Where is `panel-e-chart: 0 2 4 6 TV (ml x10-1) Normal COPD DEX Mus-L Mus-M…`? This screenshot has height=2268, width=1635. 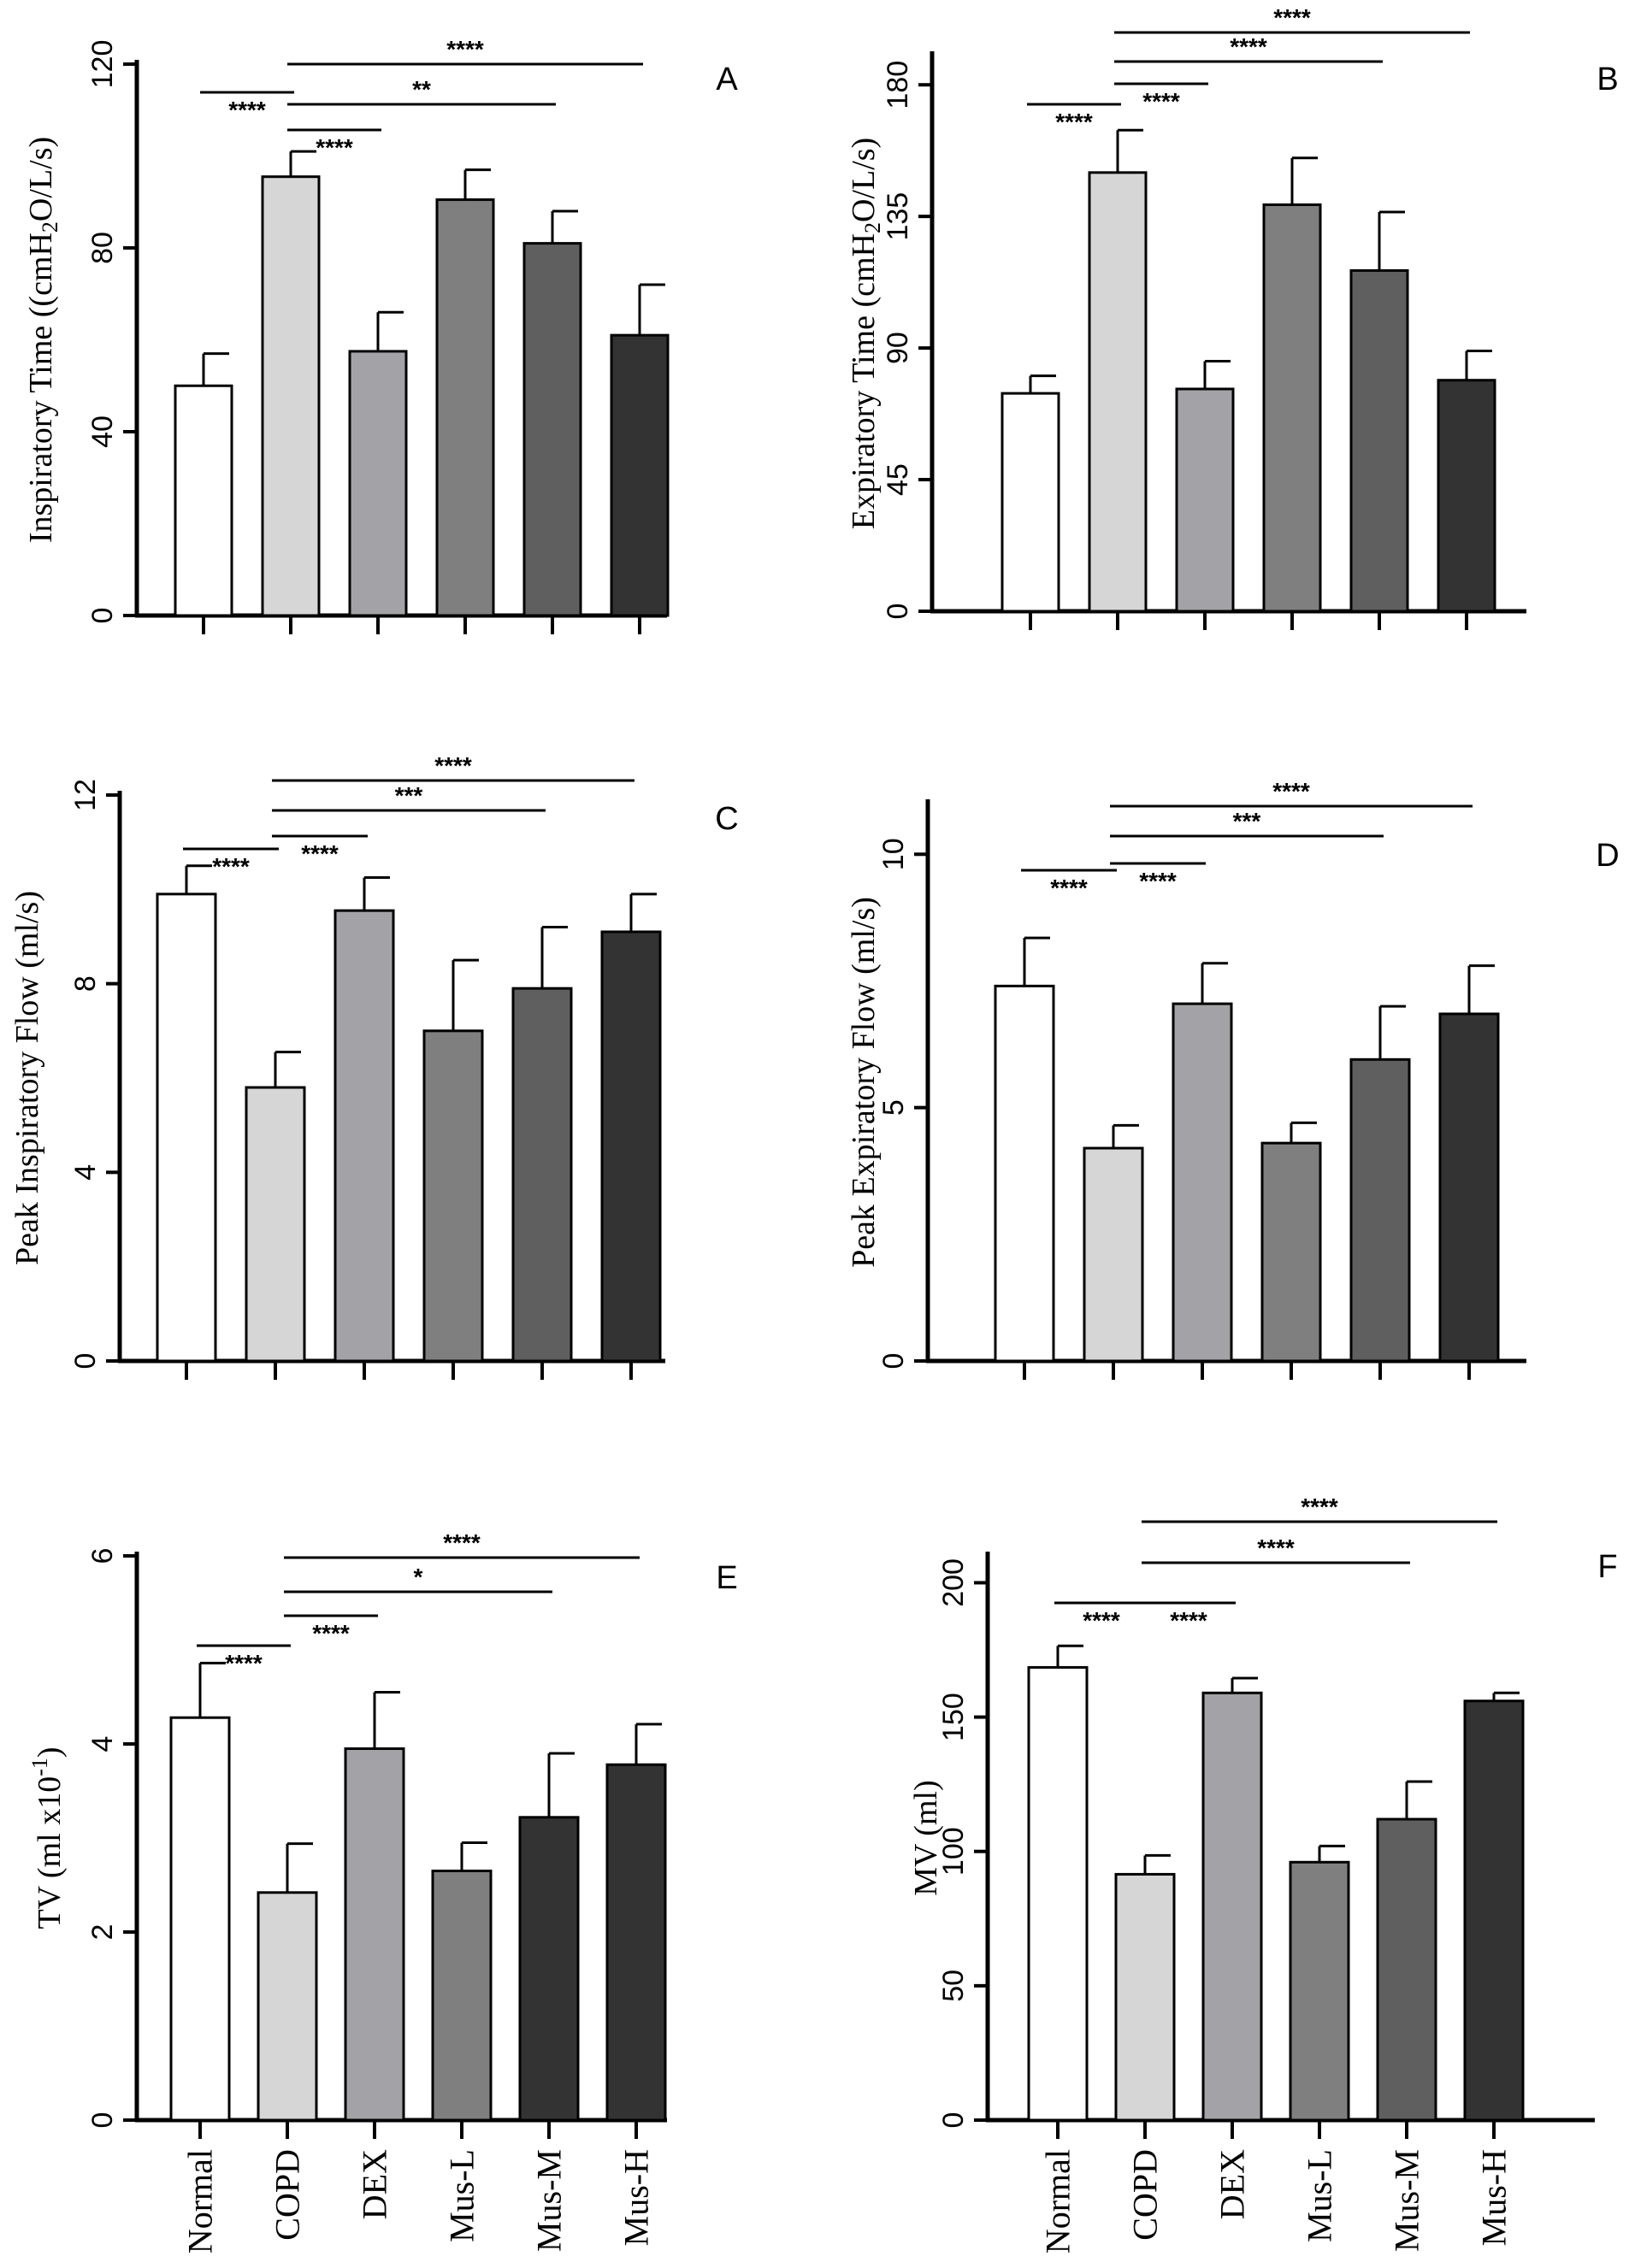 panel-e-chart: 0 2 4 6 TV (ml x10-1) Normal COPD DEX Mus-L Mus-M… is located at coordinates (382, 1891).